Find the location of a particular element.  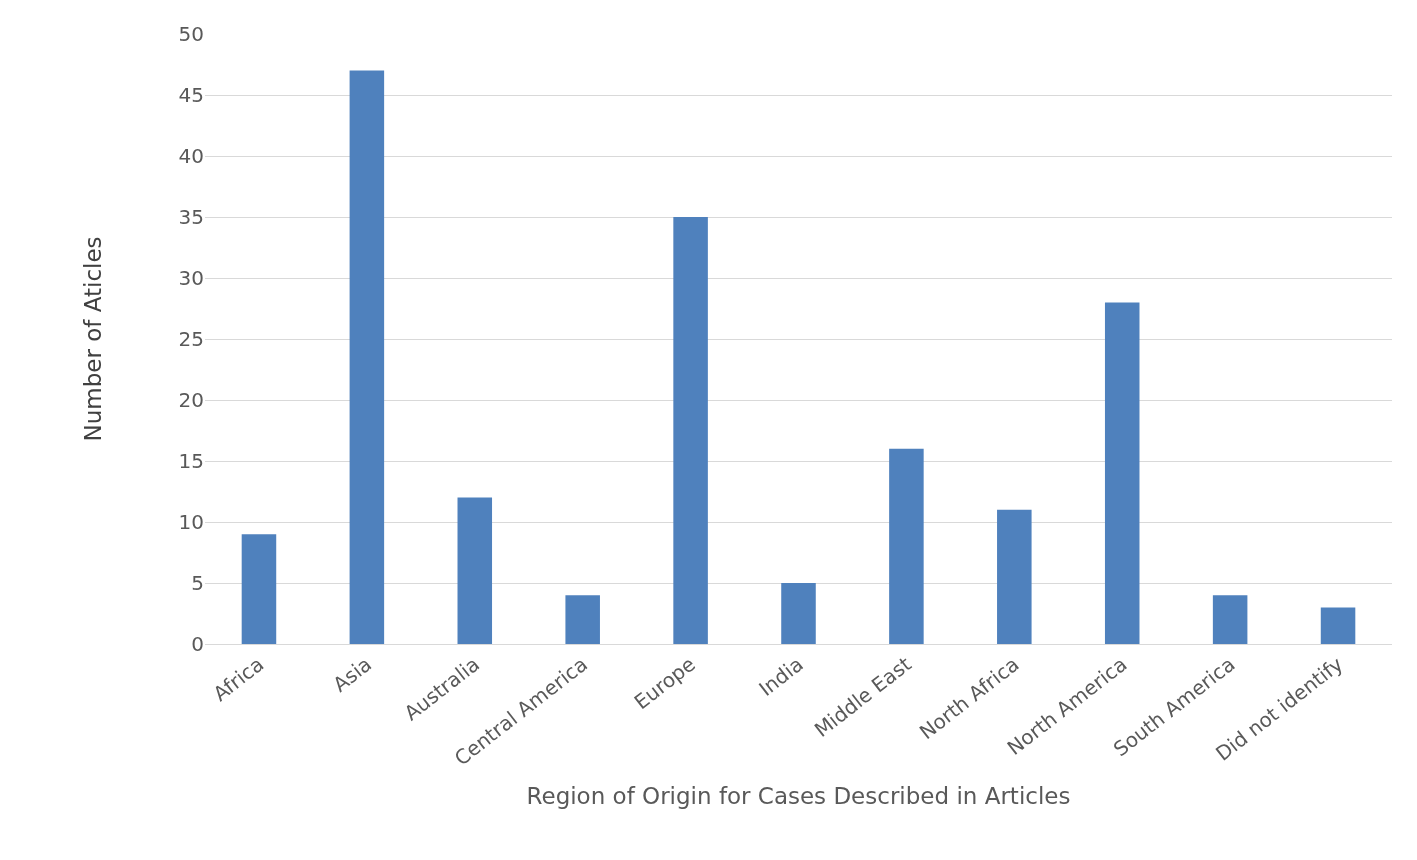

y-tick-label: 30 is located at coordinates (191, 278).